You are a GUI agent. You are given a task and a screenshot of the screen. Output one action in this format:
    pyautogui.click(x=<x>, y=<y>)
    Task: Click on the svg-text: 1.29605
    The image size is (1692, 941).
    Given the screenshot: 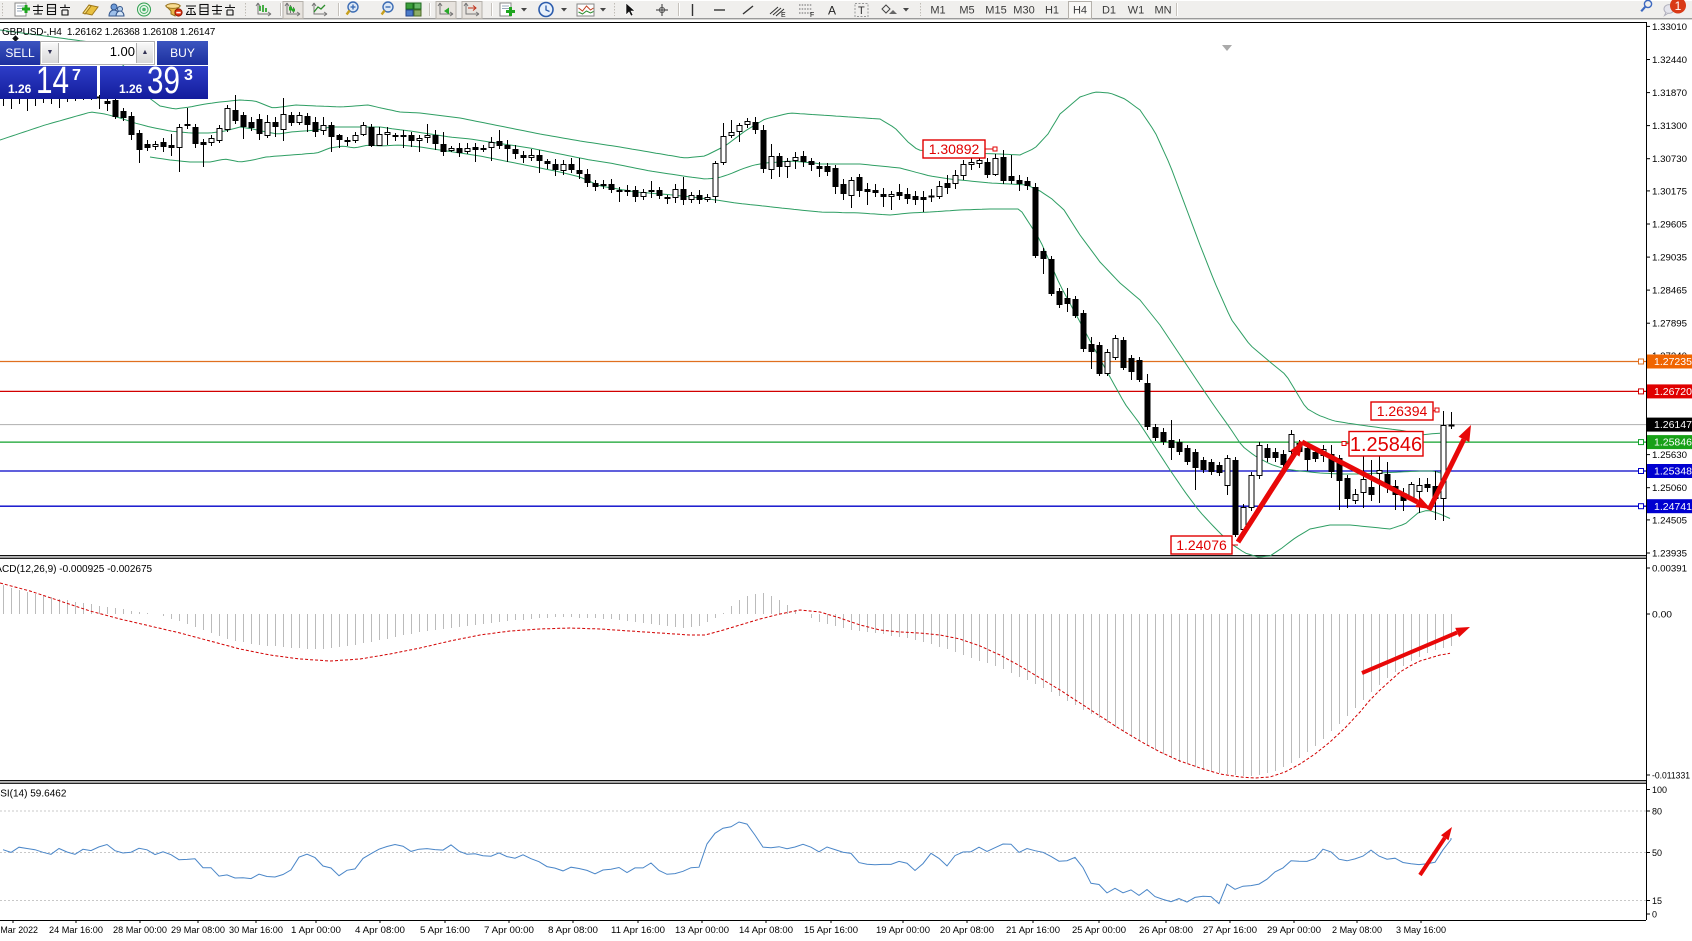 What is the action you would take?
    pyautogui.click(x=1669, y=224)
    